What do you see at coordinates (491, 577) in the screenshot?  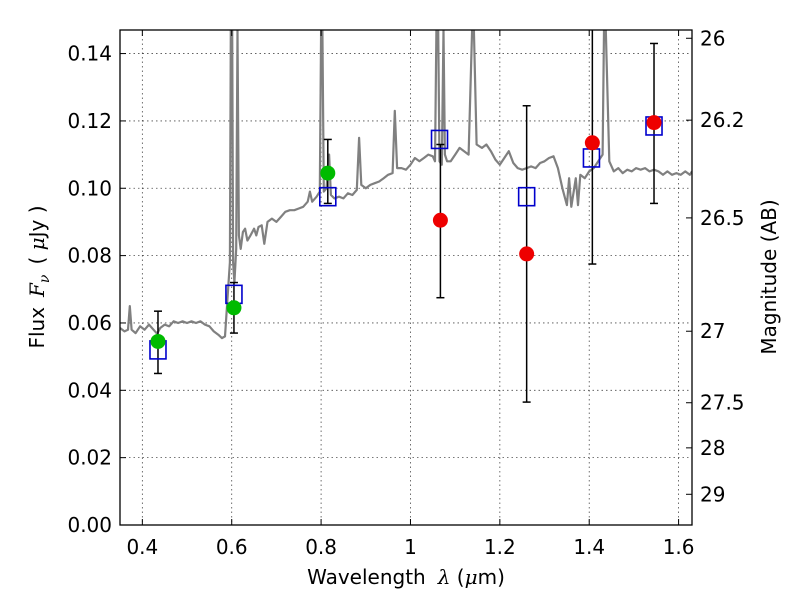 I see `x-axis-title-unit-close: m)` at bounding box center [491, 577].